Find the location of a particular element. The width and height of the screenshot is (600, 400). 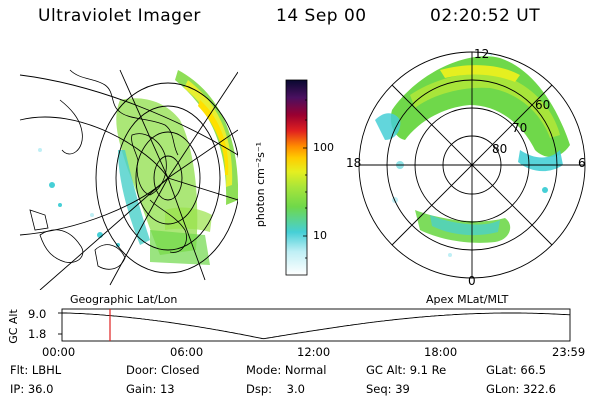

colorbar-units-label: photon cm⁻²s⁻¹ is located at coordinates (261, 184).